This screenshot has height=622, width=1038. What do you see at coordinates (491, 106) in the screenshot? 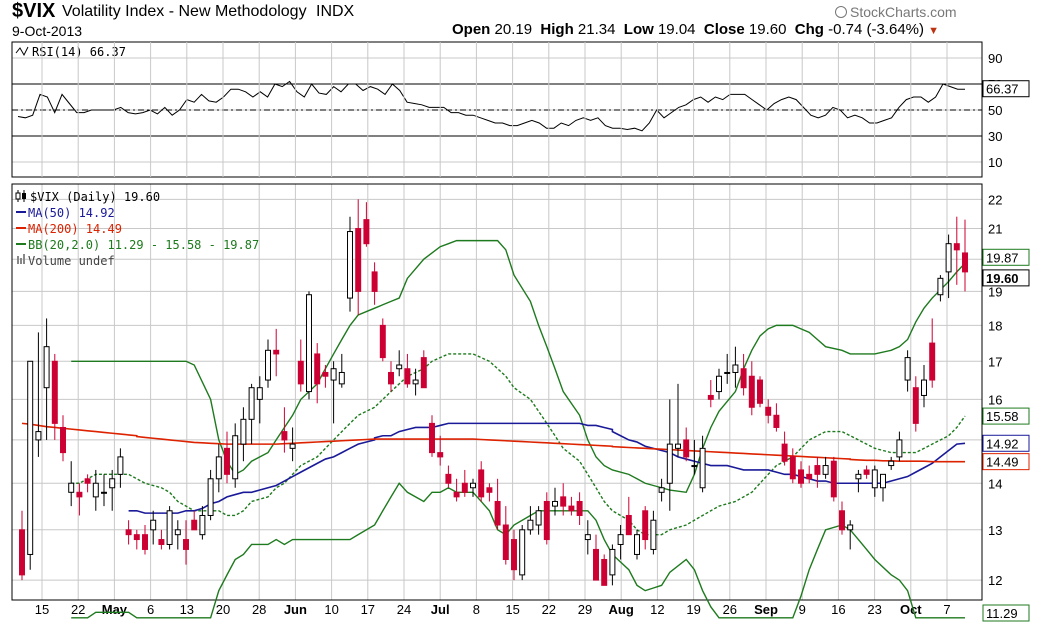
I see `rsi-line` at bounding box center [491, 106].